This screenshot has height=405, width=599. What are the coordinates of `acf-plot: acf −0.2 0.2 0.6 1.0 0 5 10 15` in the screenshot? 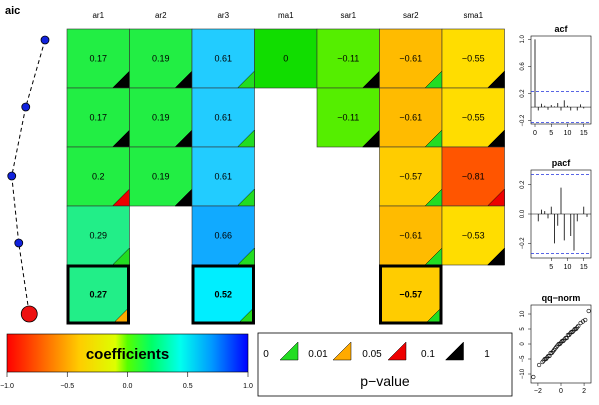 It's located at (556, 80).